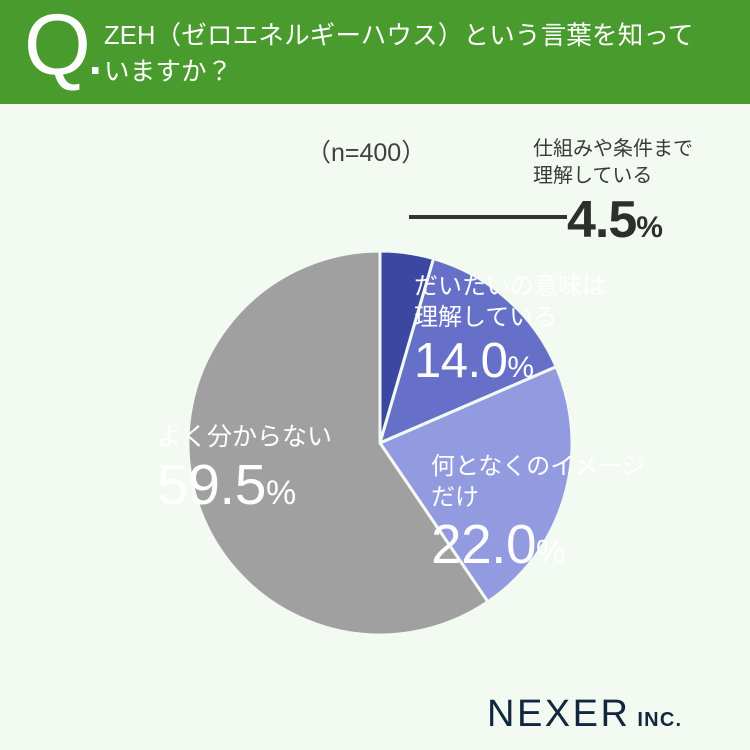 Image resolution: width=750 pixels, height=750 pixels. What do you see at coordinates (461, 361) in the screenshot?
I see `slice-value-number: 14.0` at bounding box center [461, 361].